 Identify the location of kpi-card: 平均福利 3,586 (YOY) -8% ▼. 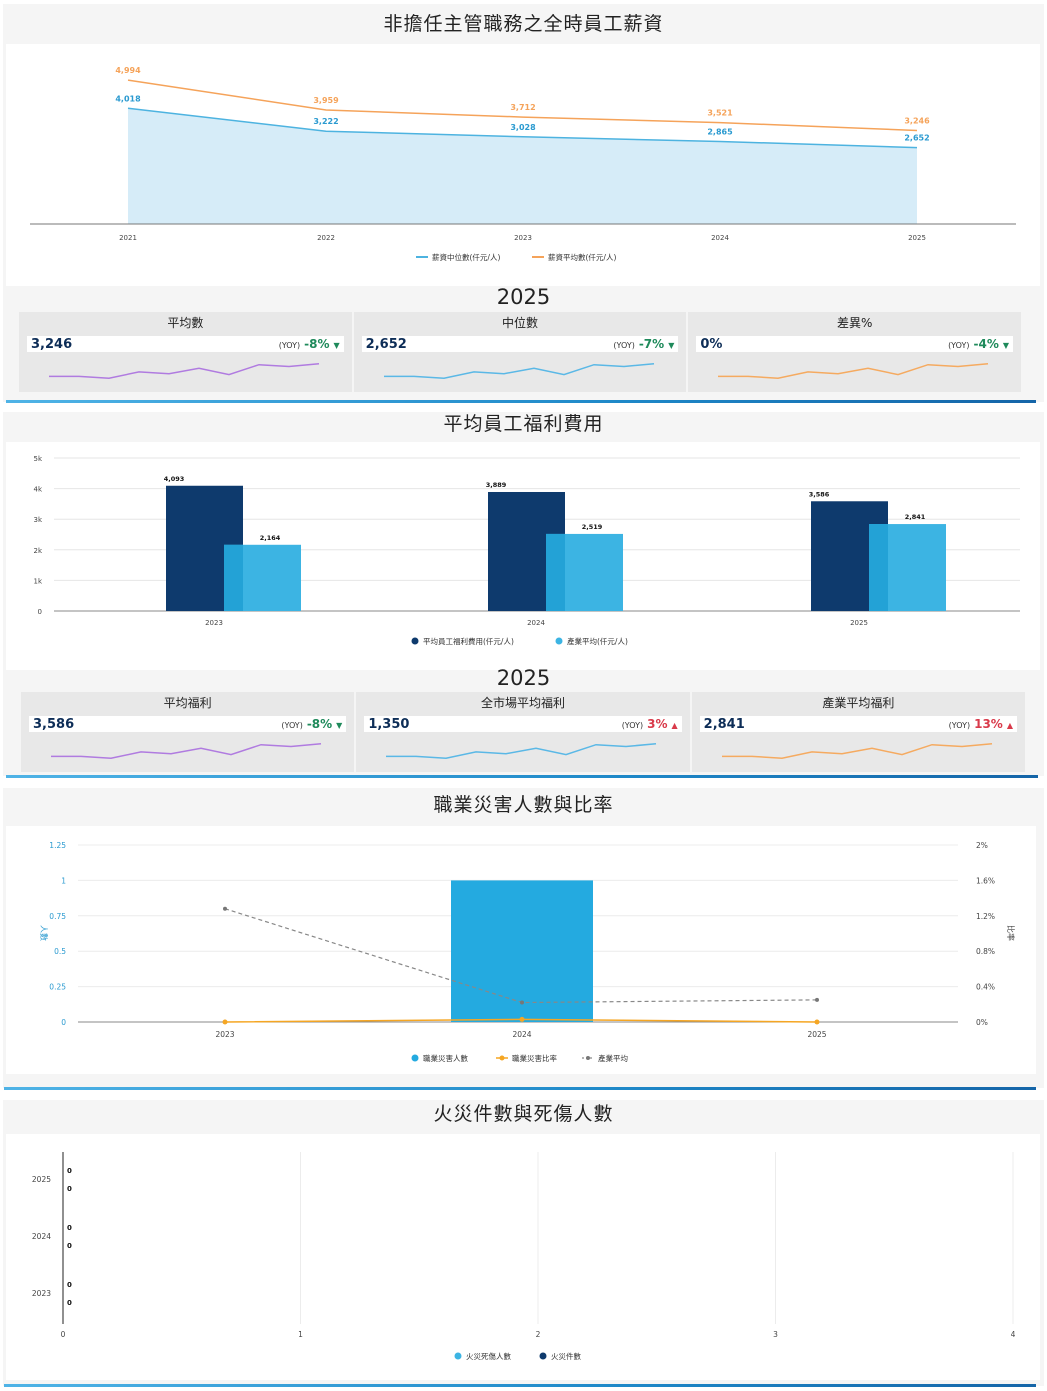
(188, 732).